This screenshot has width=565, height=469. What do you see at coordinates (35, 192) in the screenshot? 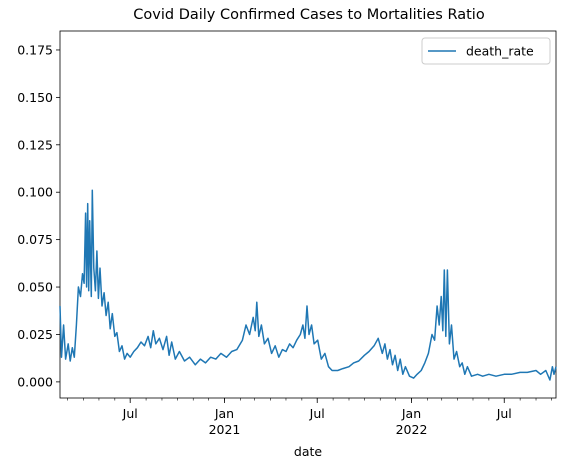
I see `y-tick-label: 0.100` at bounding box center [35, 192].